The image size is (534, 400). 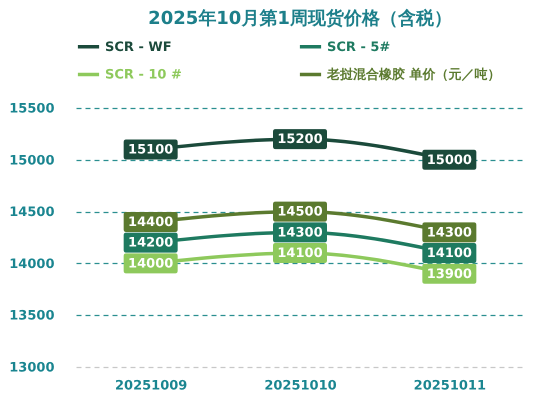 I want to click on legend-label: SCR - 10 #, so click(x=143, y=75).